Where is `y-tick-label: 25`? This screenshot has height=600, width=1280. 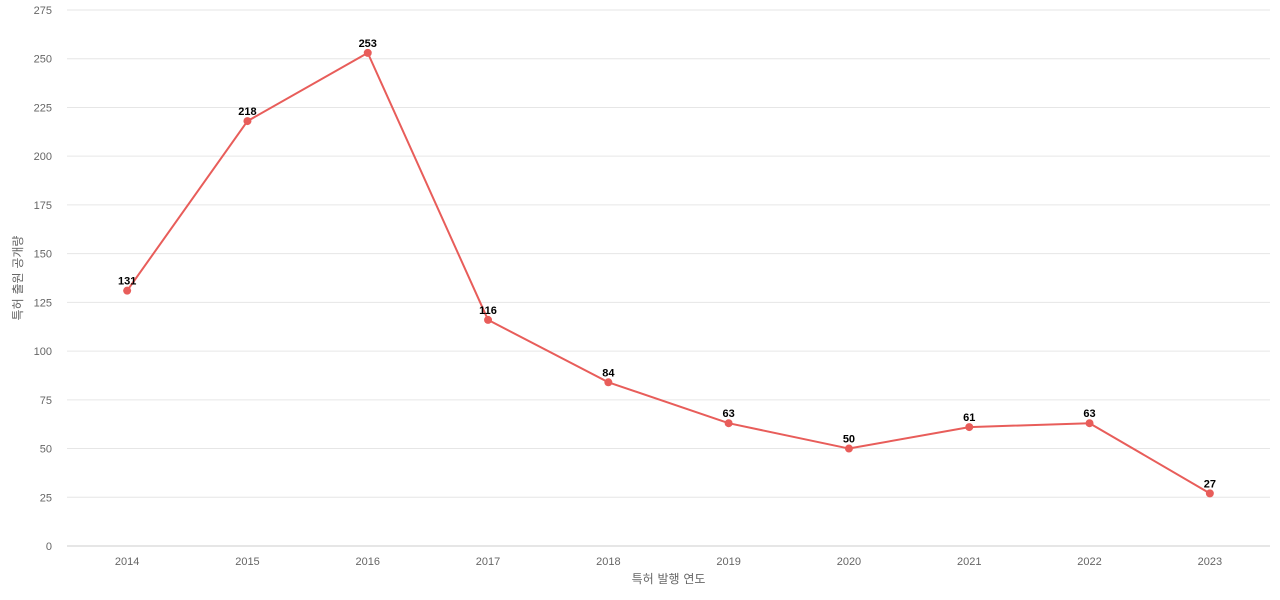 y-tick-label: 25 is located at coordinates (46, 498).